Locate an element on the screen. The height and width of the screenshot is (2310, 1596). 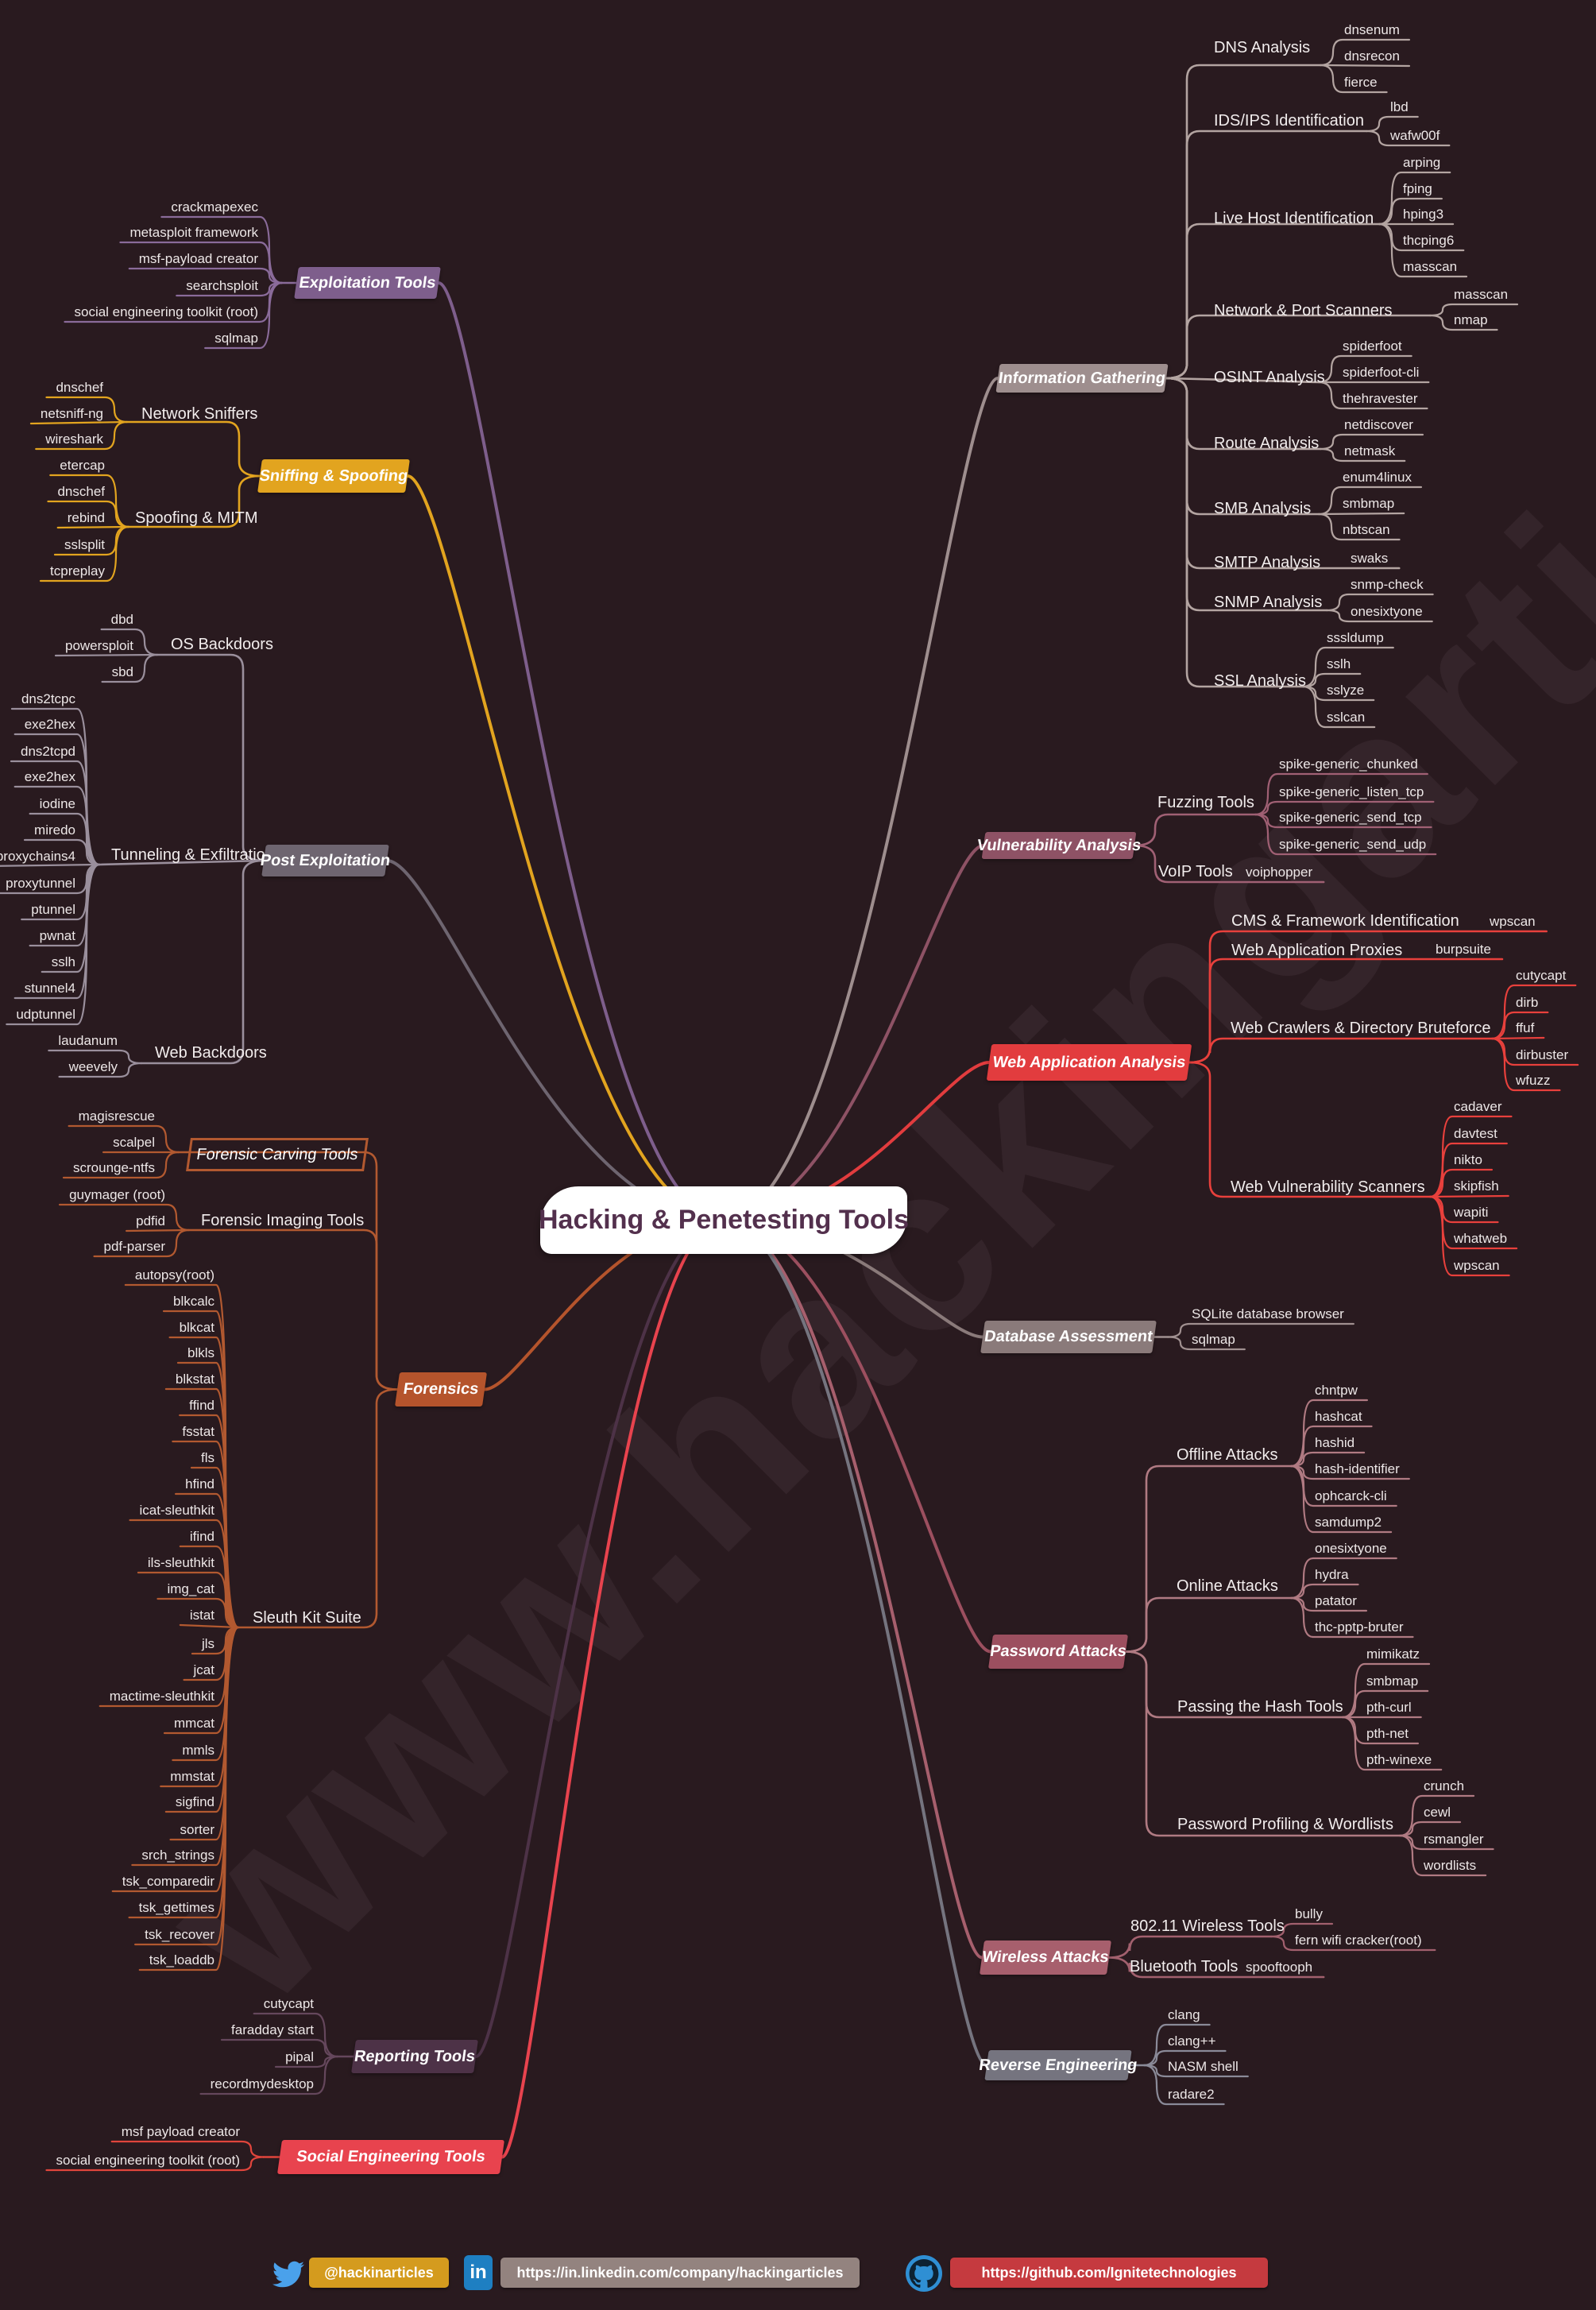
group-label-password-profiling-wordlists: Password Profiling & Wordlists is located at coordinates (1285, 1824).